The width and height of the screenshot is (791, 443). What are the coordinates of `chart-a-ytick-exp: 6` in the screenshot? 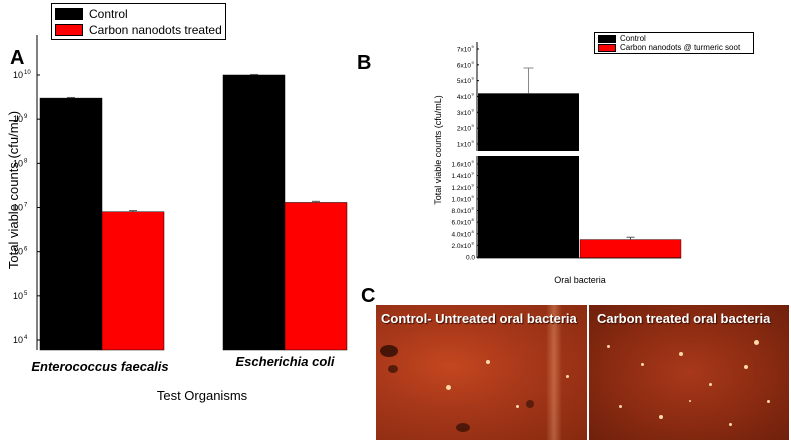 It's located at (26, 250).